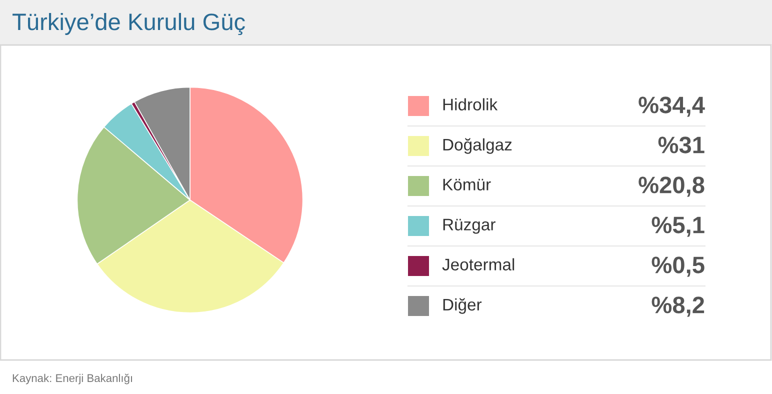 This screenshot has height=394, width=772. Describe the element at coordinates (671, 186) in the screenshot. I see `data-label: %20,8` at that location.